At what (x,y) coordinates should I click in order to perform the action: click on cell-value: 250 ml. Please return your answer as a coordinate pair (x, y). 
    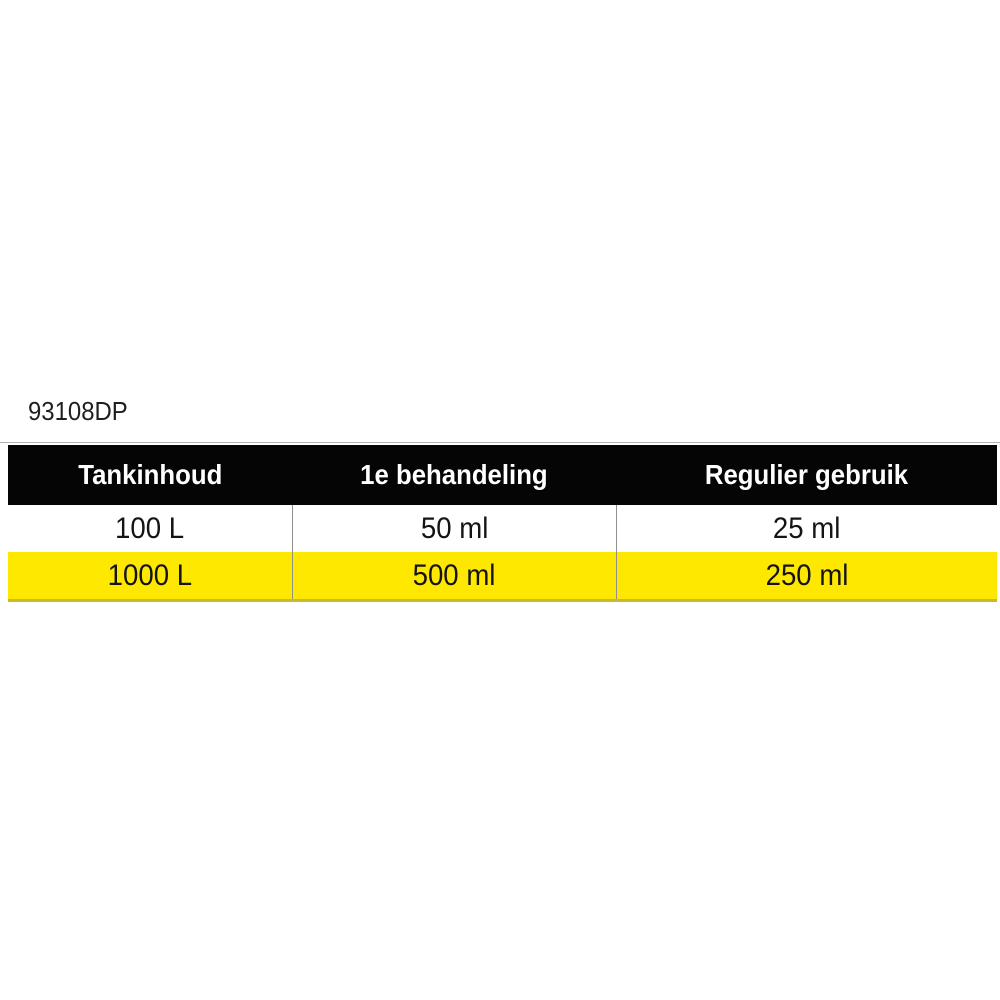
    Looking at the image, I should click on (807, 575).